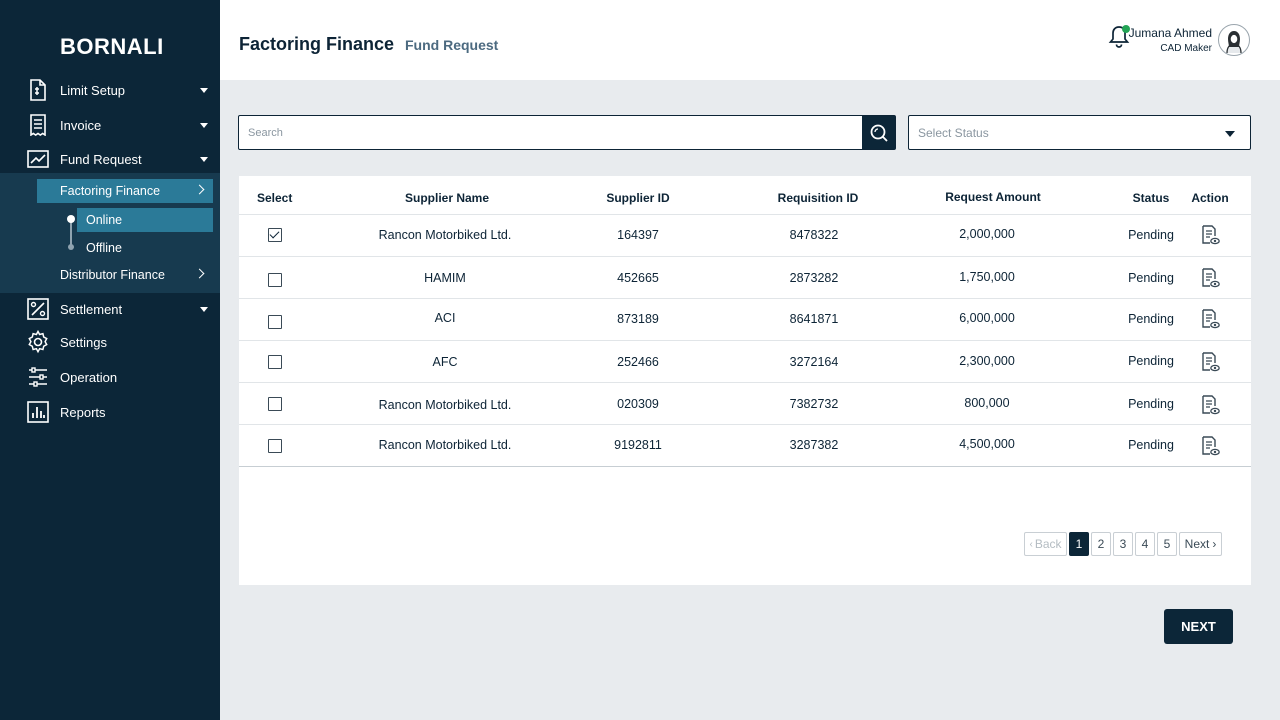  I want to click on sidebar-item-reports: Reports, so click(110, 412).